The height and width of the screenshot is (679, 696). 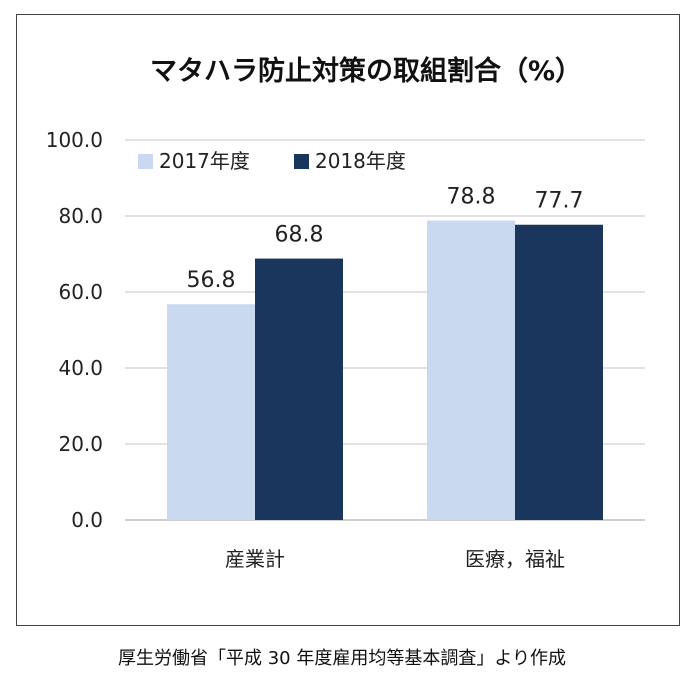 I want to click on source-note: 厚生労働省「平成 30 年度雇用均等基本調査」より作成, so click(x=342, y=658).